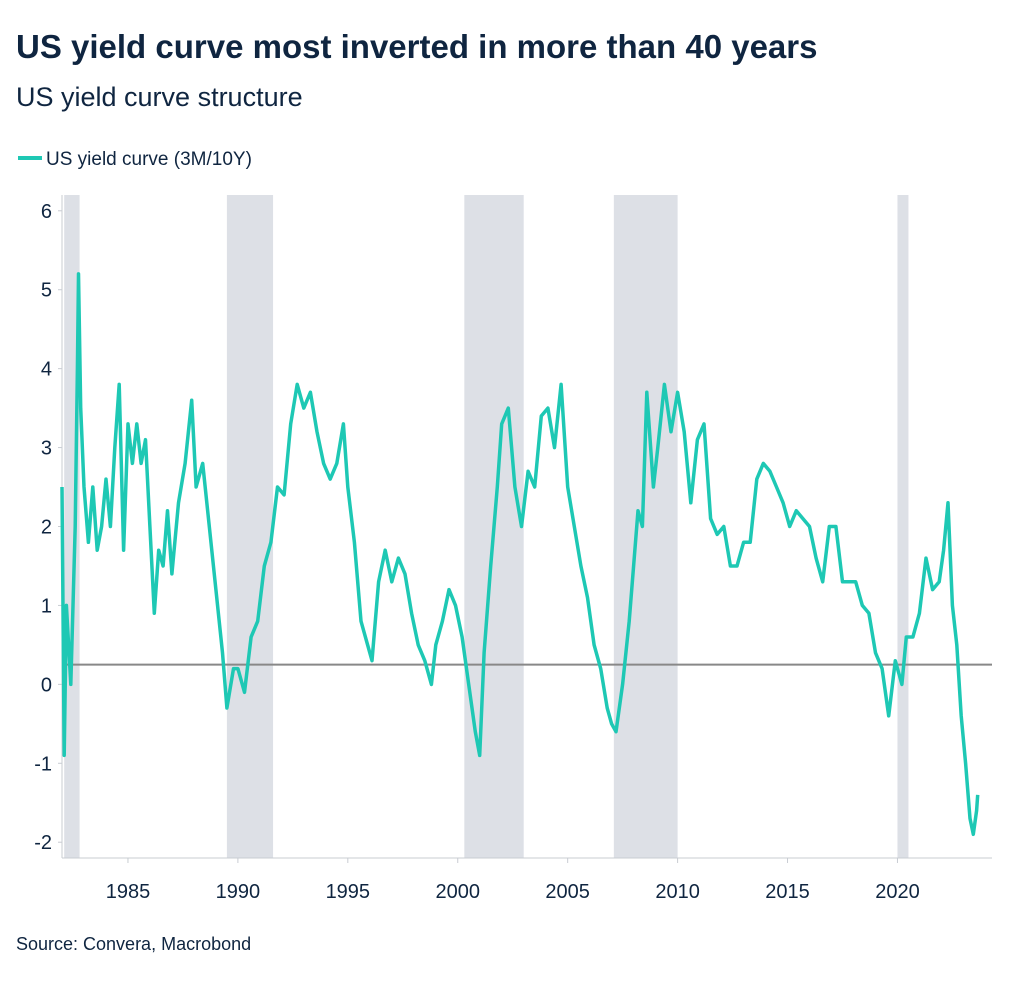  What do you see at coordinates (897, 892) in the screenshot?
I see `x-tick-label: 2020` at bounding box center [897, 892].